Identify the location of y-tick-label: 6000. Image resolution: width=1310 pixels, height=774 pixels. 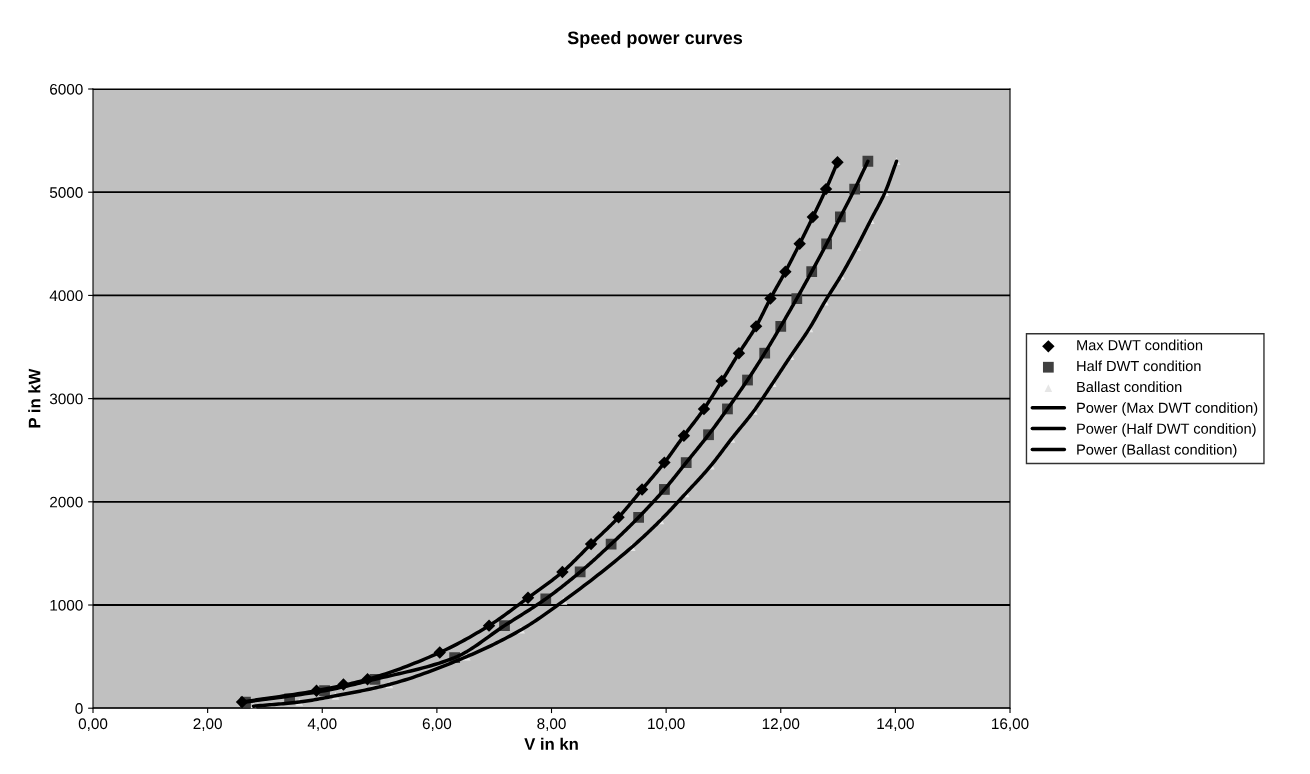
(66, 89).